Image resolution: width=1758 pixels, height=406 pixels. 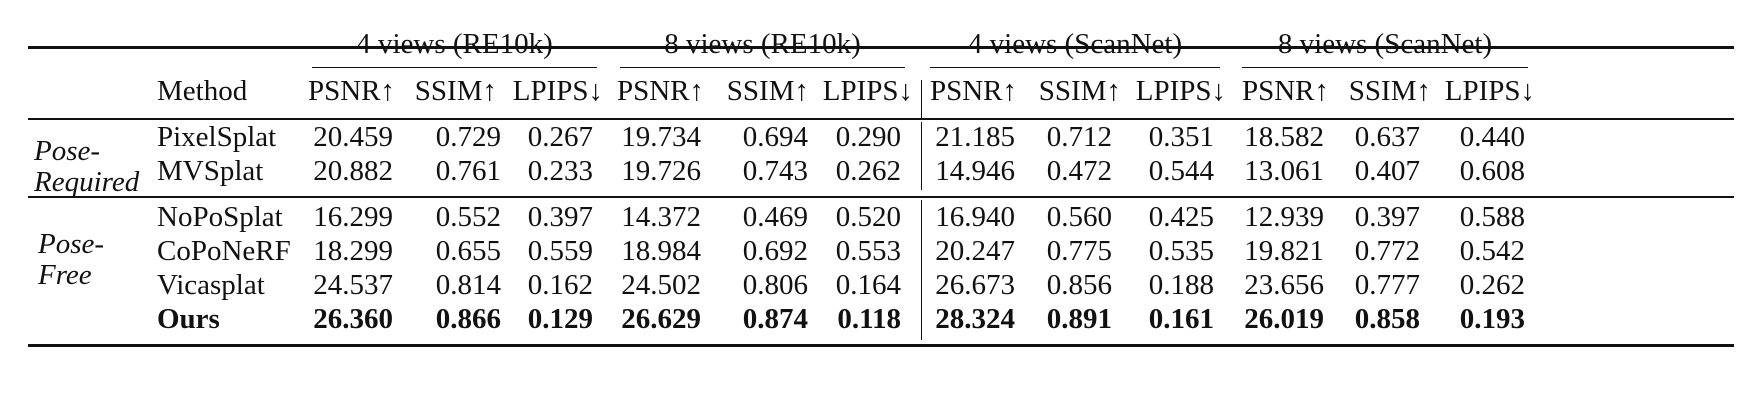 What do you see at coordinates (762, 44) in the screenshot?
I see `group-header-8-views-re10k: 8 views (RE10k)` at bounding box center [762, 44].